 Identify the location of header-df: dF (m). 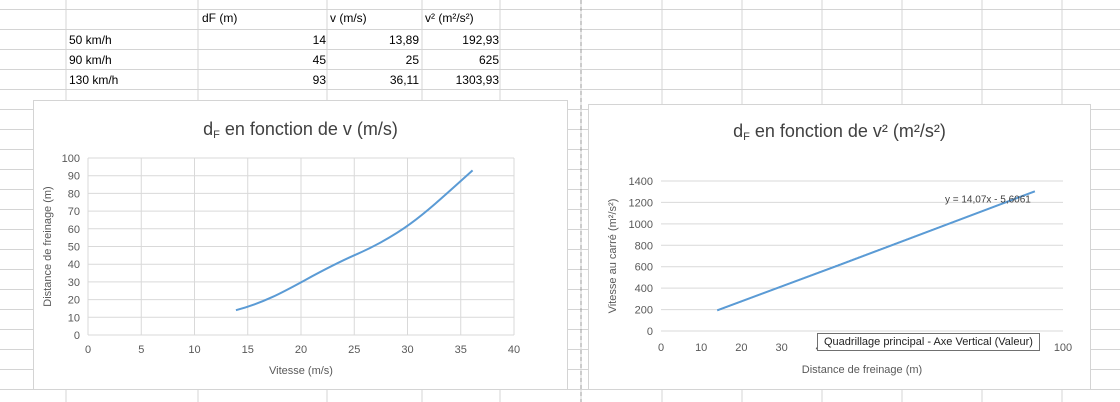
(220, 18).